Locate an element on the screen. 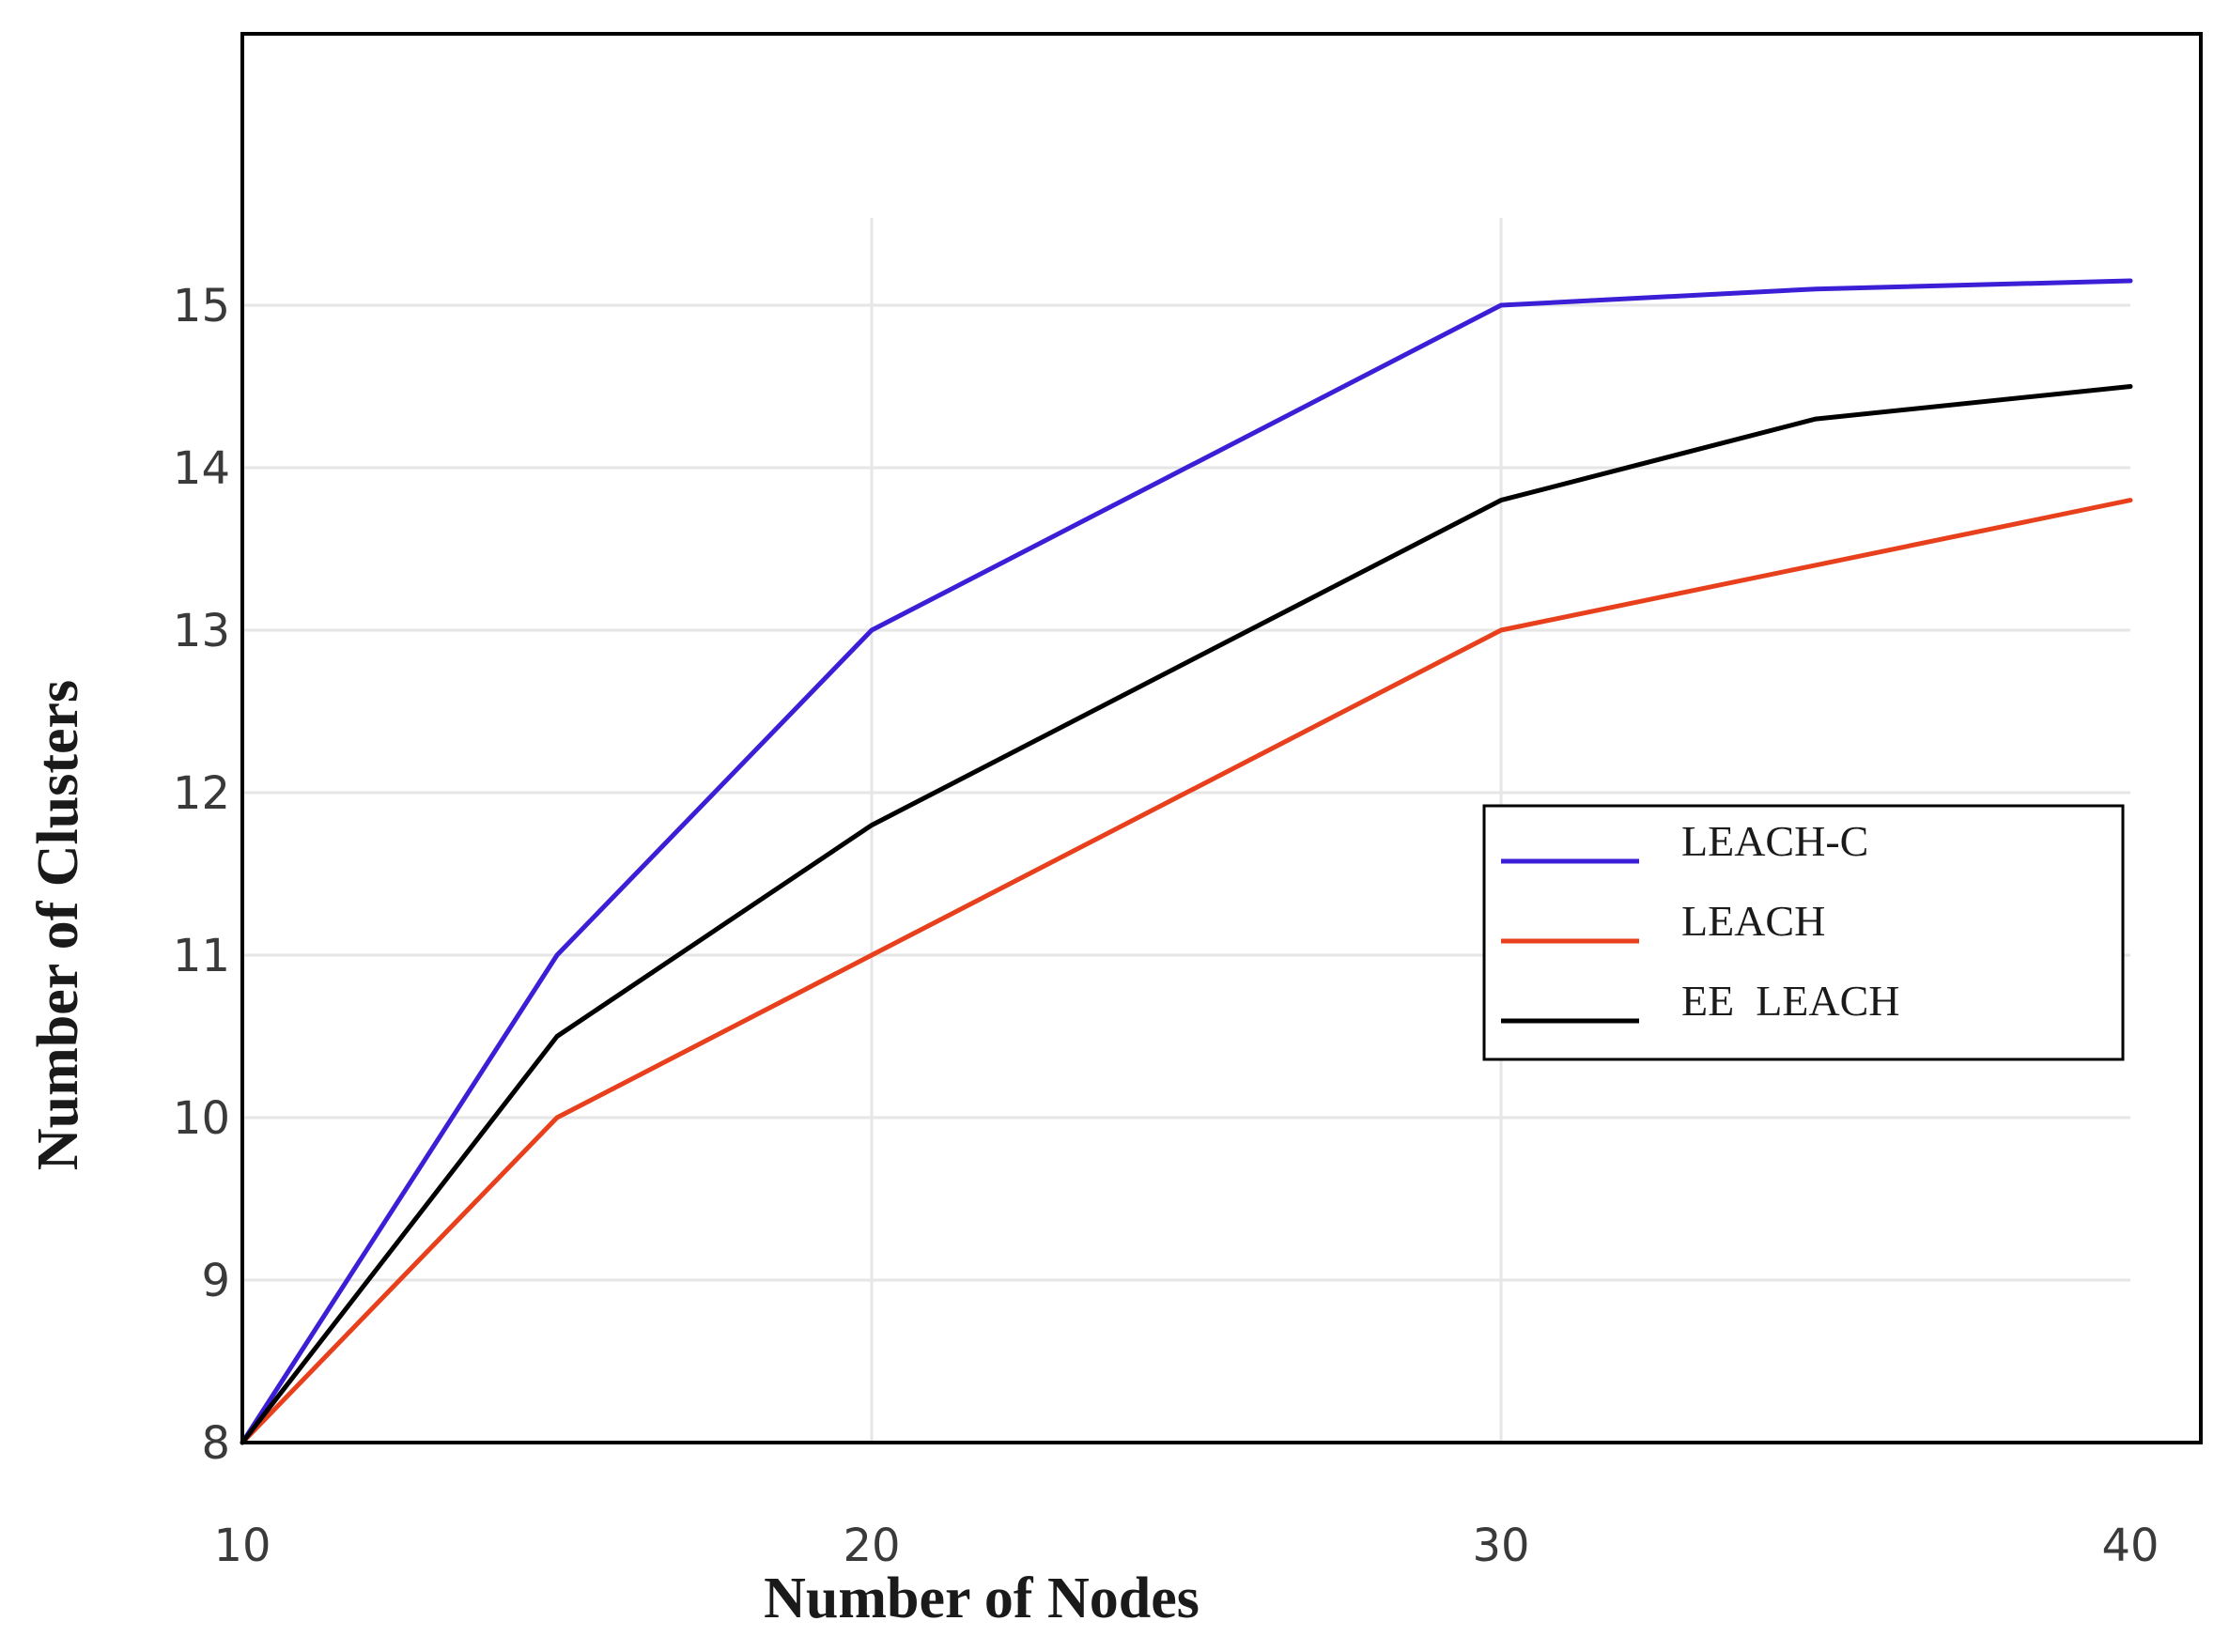  y-axis-title: Number of Clusters is located at coordinates (58, 925).